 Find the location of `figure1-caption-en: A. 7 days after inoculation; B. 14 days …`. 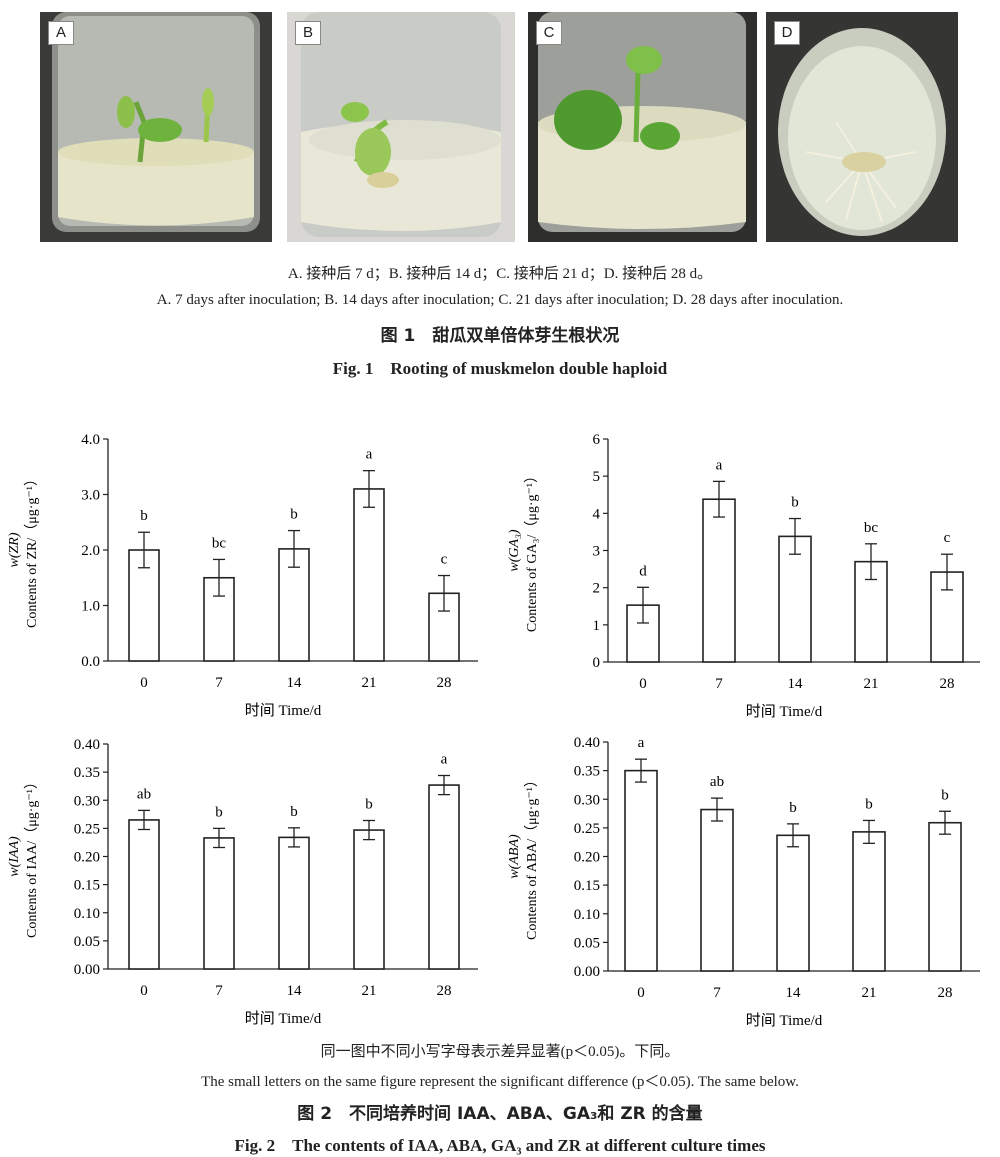

figure1-caption-en: A. 7 days after inoculation; B. 14 days … is located at coordinates (500, 300).